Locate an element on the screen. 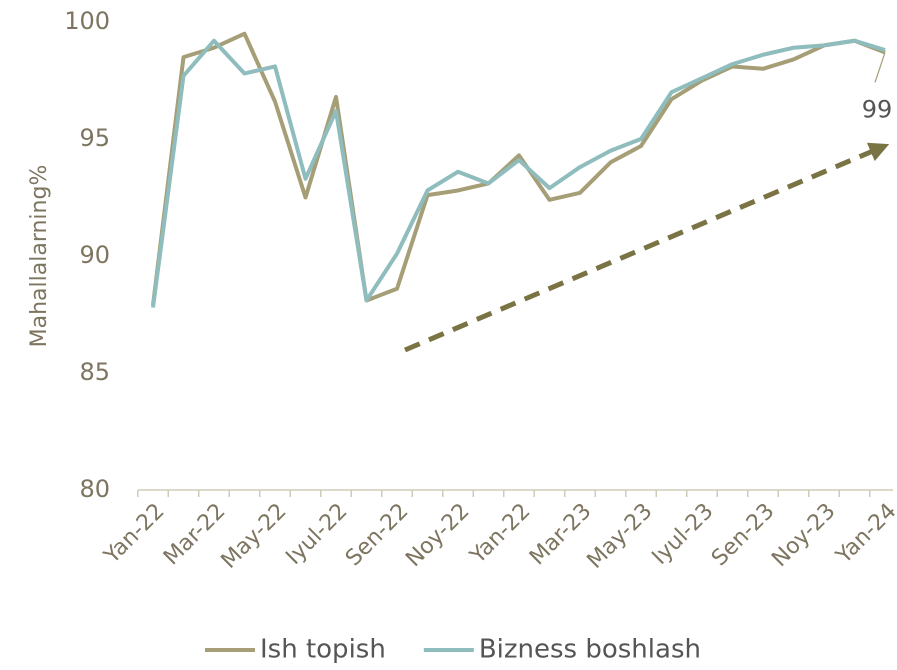 This screenshot has width=897, height=670. x-tick-label: Noy-23 is located at coordinates (803, 535).